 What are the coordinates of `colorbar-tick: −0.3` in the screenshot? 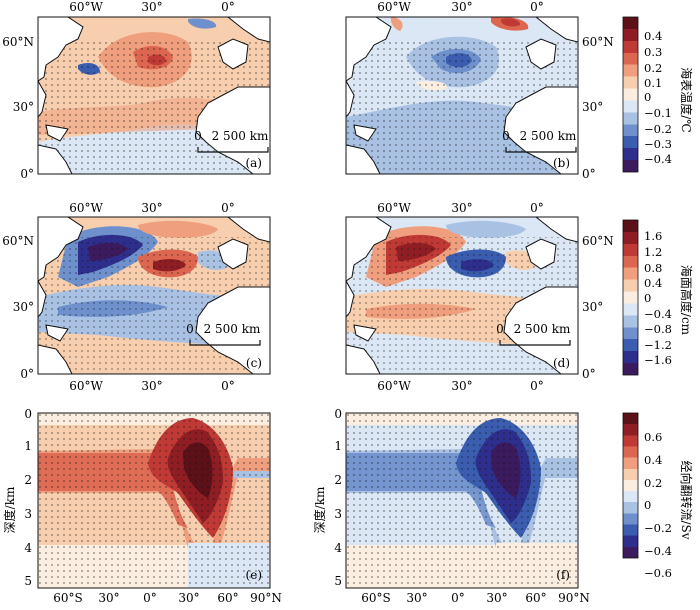 It's located at (658, 144).